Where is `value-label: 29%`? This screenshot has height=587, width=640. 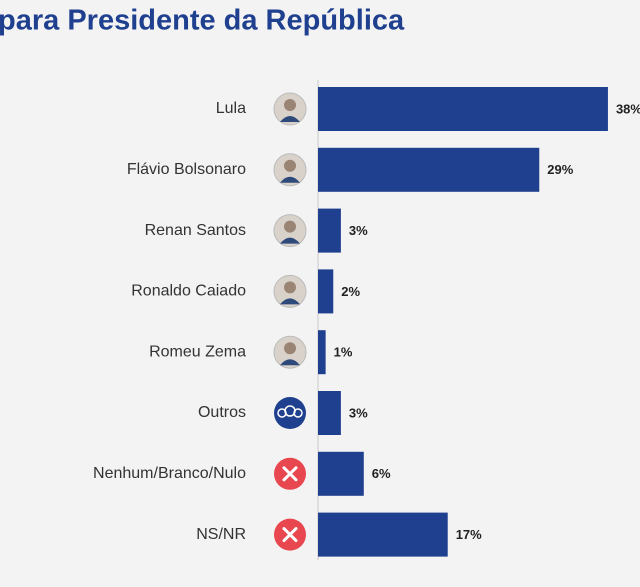
value-label: 29% is located at coordinates (560, 169).